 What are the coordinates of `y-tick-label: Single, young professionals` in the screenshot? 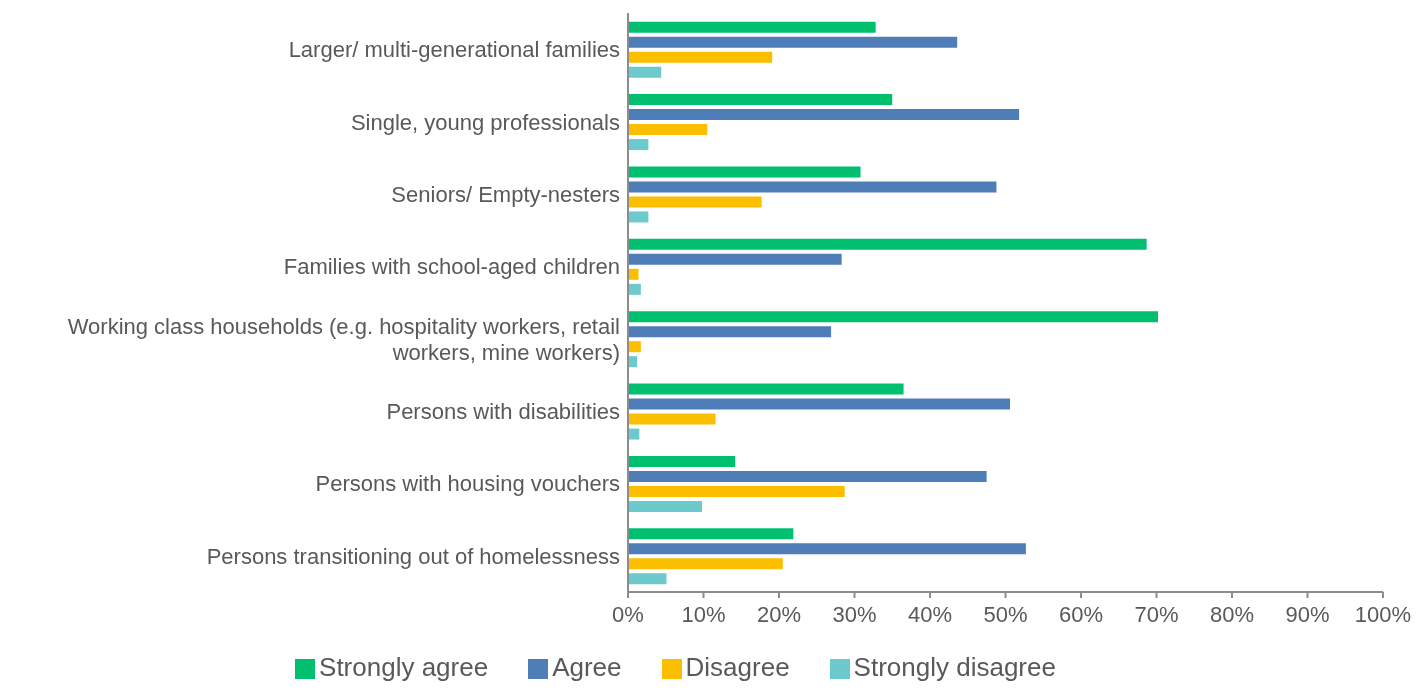 It's located at (485, 122).